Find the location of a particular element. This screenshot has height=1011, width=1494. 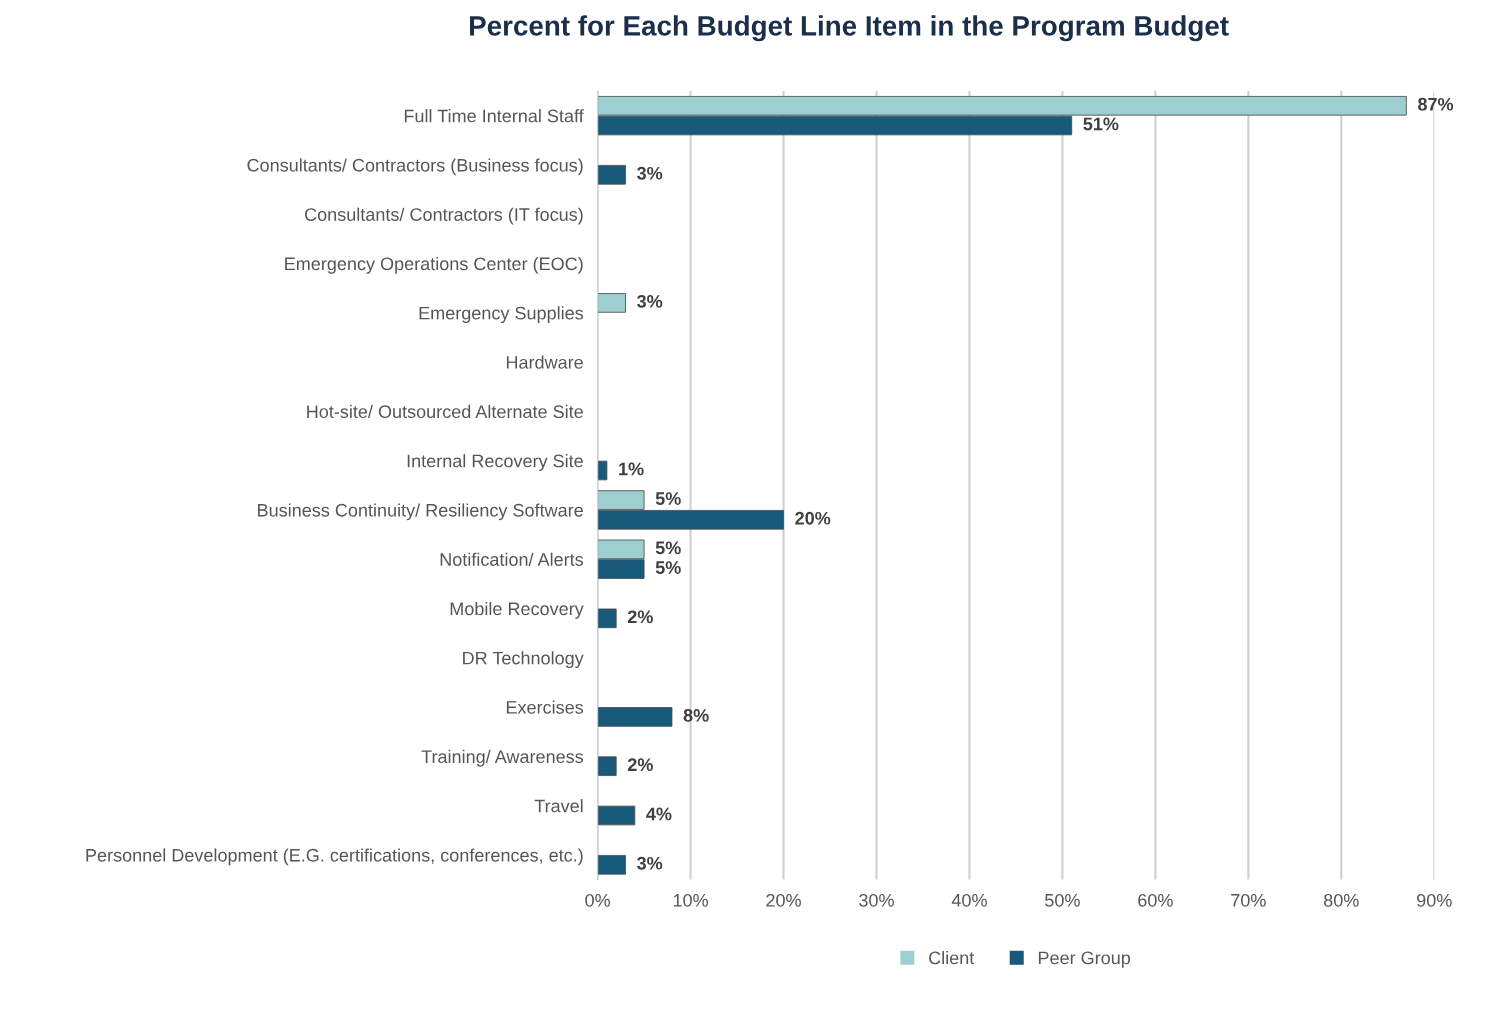

data-label: 87% is located at coordinates (1436, 104).